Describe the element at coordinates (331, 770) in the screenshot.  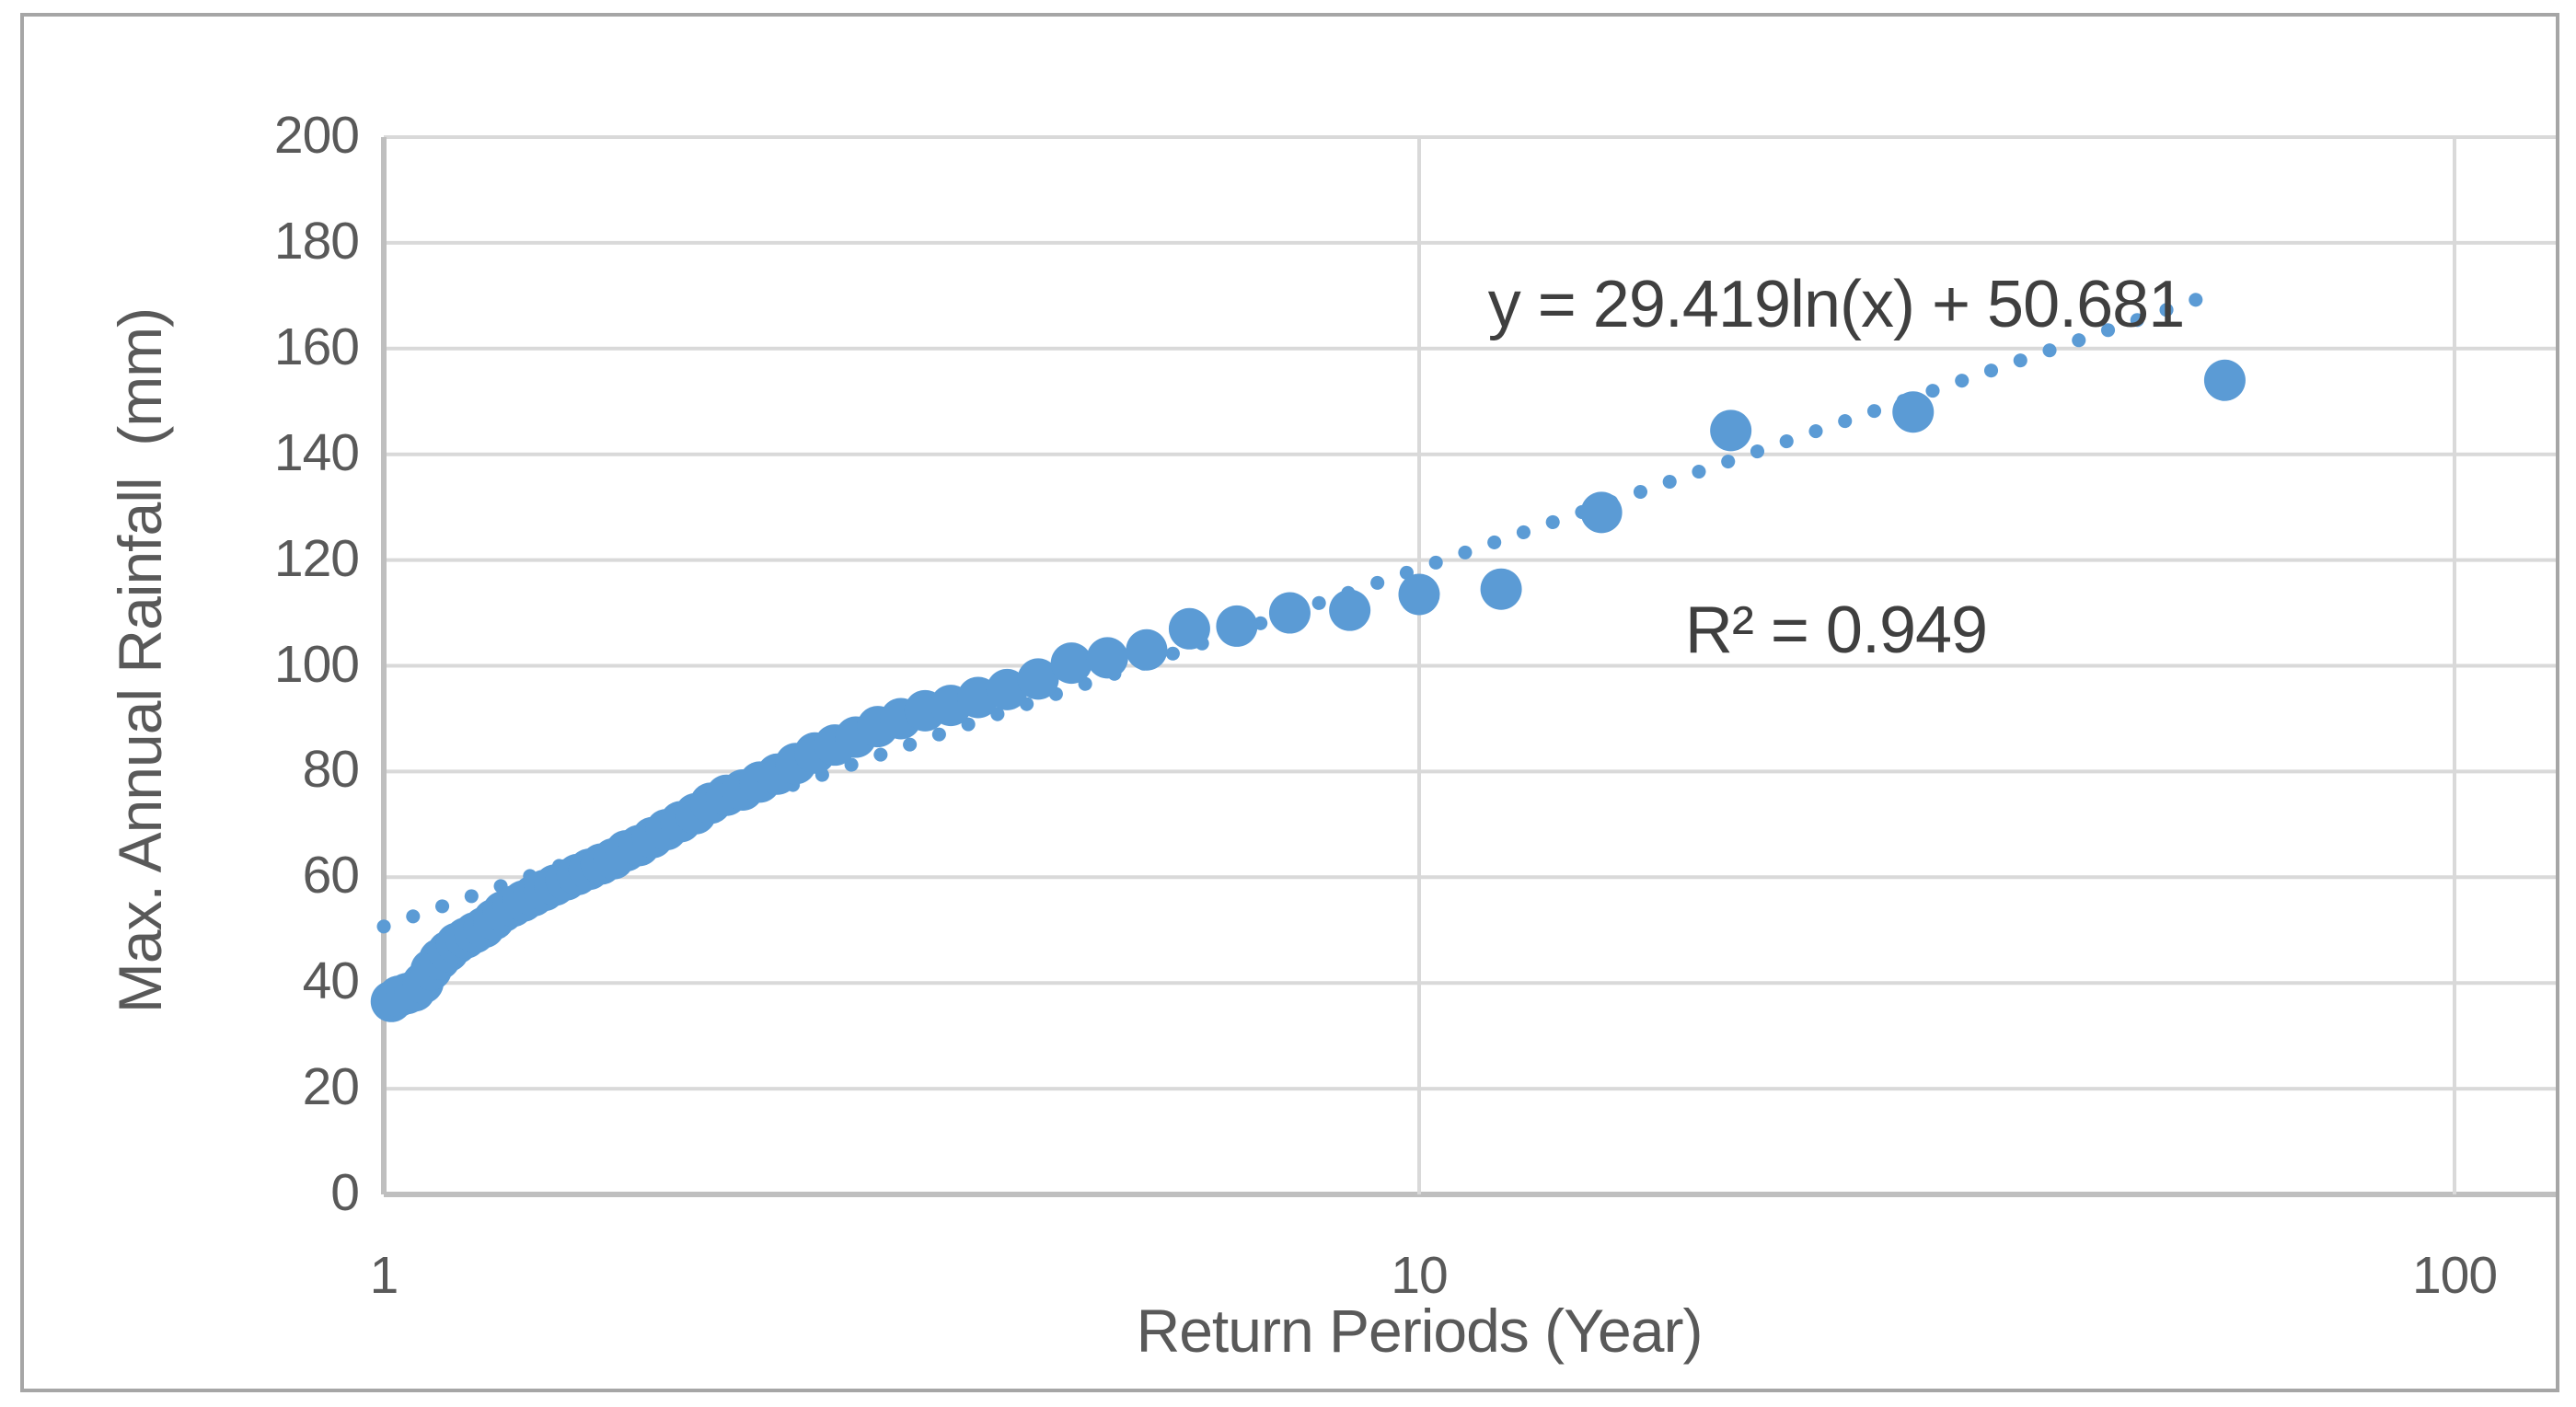
I see `y-tick-label: 80` at that location.